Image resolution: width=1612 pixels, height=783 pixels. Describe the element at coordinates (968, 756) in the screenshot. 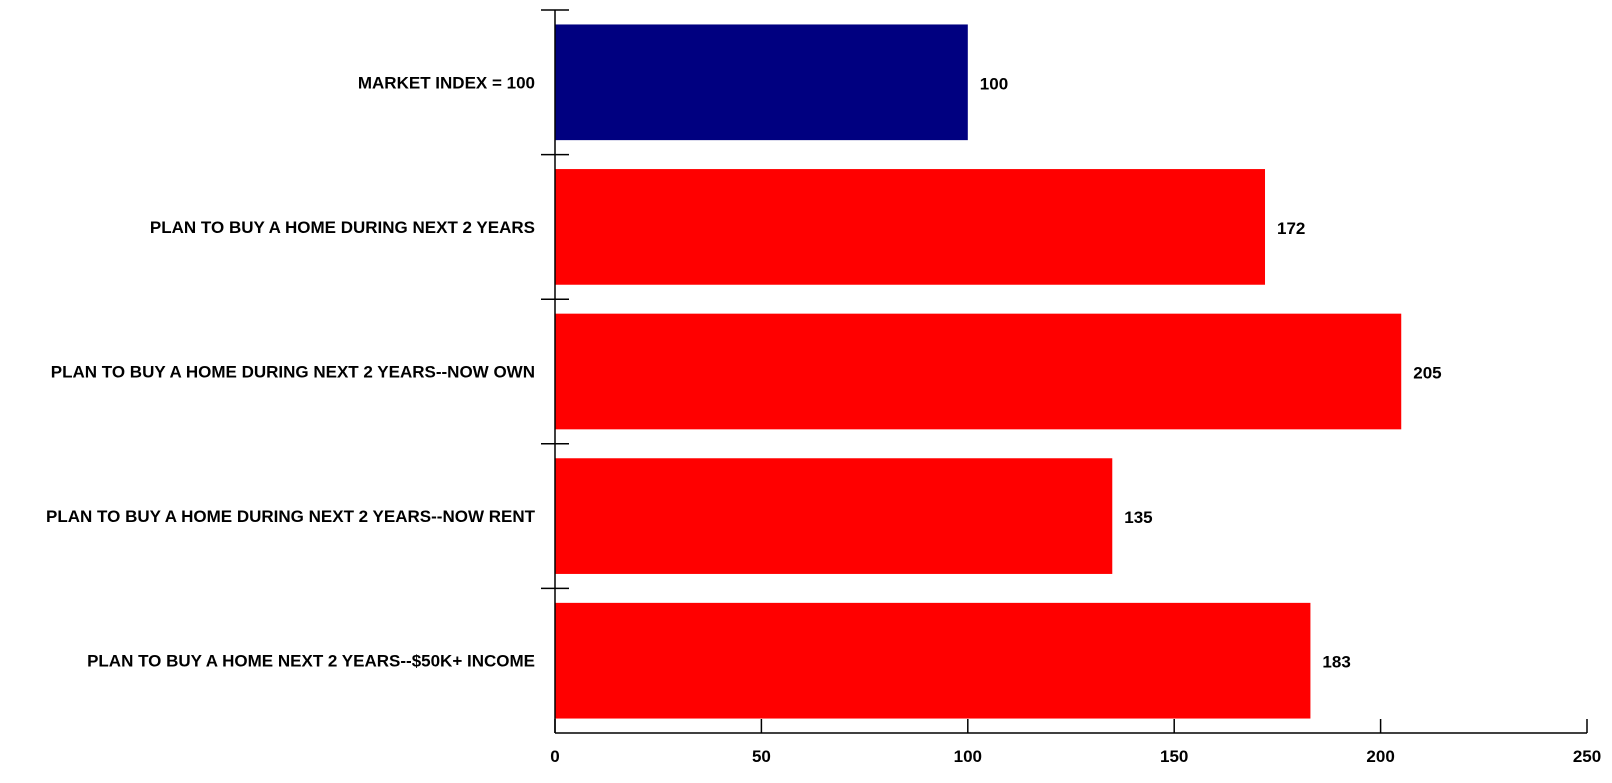

I see `value-tick-label-100: 100` at that location.